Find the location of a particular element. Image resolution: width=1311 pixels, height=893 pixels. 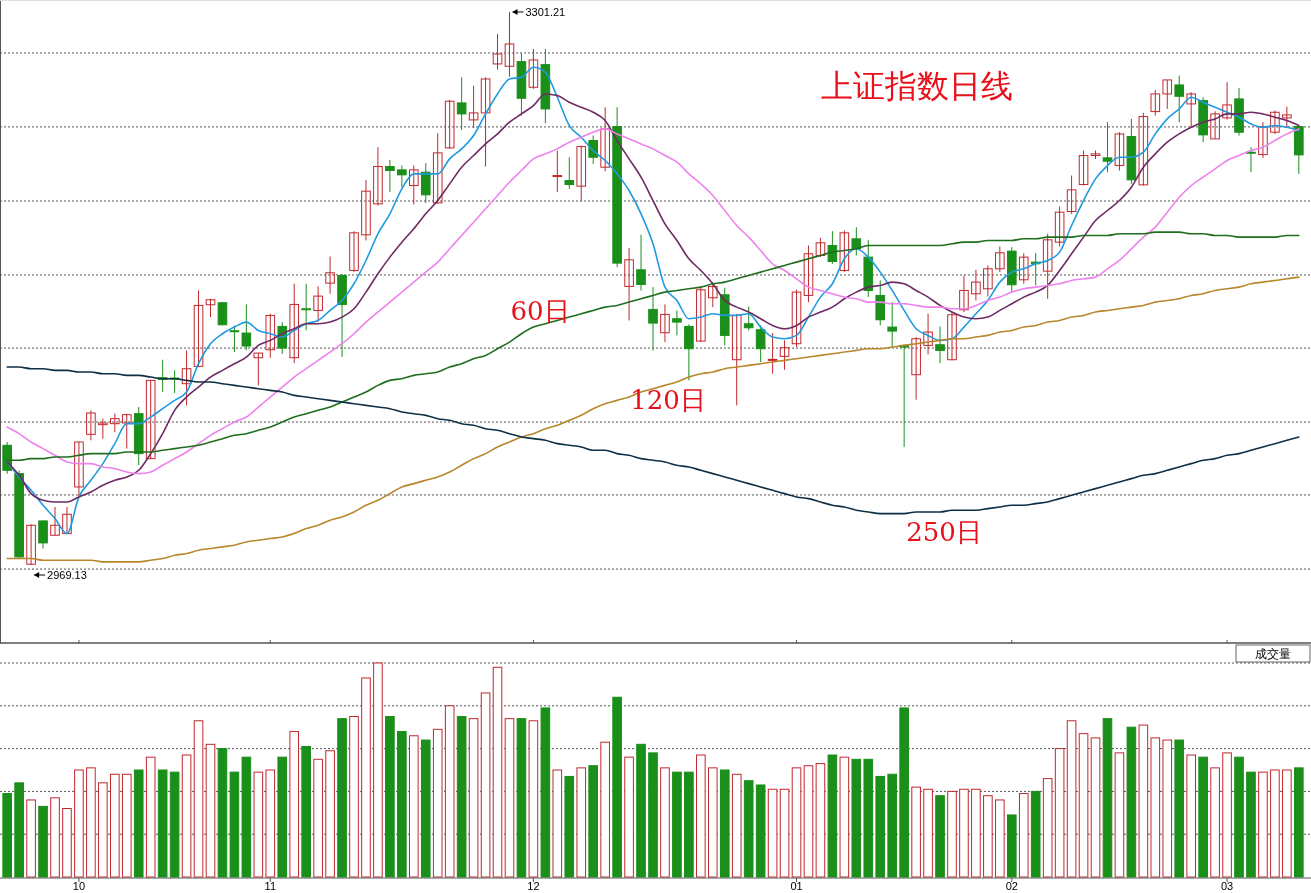

x-tick-label: 02 is located at coordinates (1011, 886).